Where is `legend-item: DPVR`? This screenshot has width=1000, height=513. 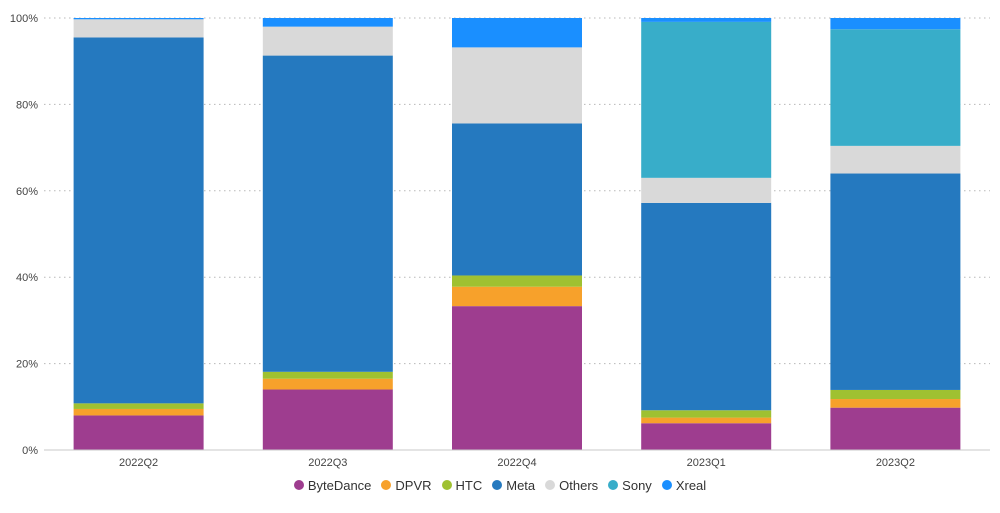
legend-item: DPVR is located at coordinates (406, 485).